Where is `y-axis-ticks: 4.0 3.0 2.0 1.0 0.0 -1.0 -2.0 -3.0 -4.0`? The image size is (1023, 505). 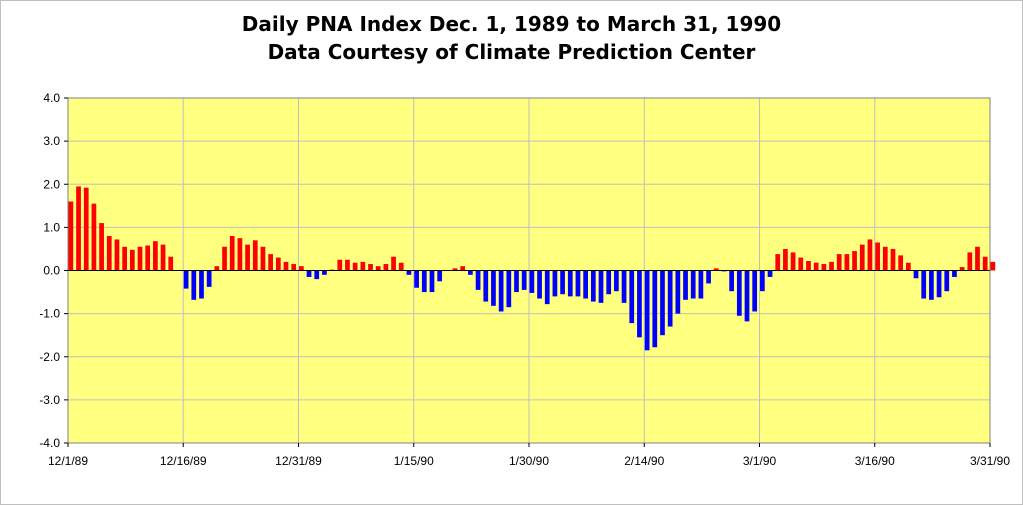 y-axis-ticks: 4.0 3.0 2.0 1.0 0.0 -1.0 -2.0 -3.0 -4.0 is located at coordinates (53, 270).